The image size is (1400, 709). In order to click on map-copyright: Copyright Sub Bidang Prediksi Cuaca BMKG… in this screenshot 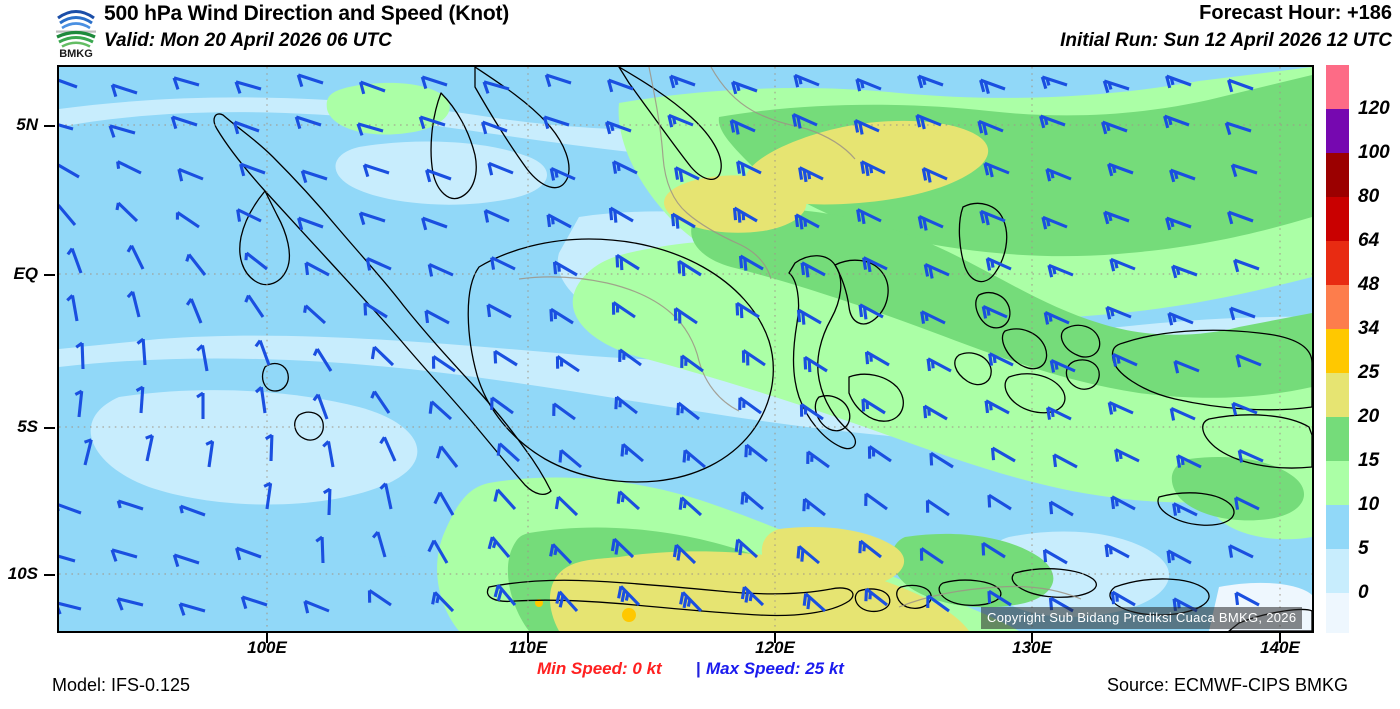, I will do `click(1142, 618)`.